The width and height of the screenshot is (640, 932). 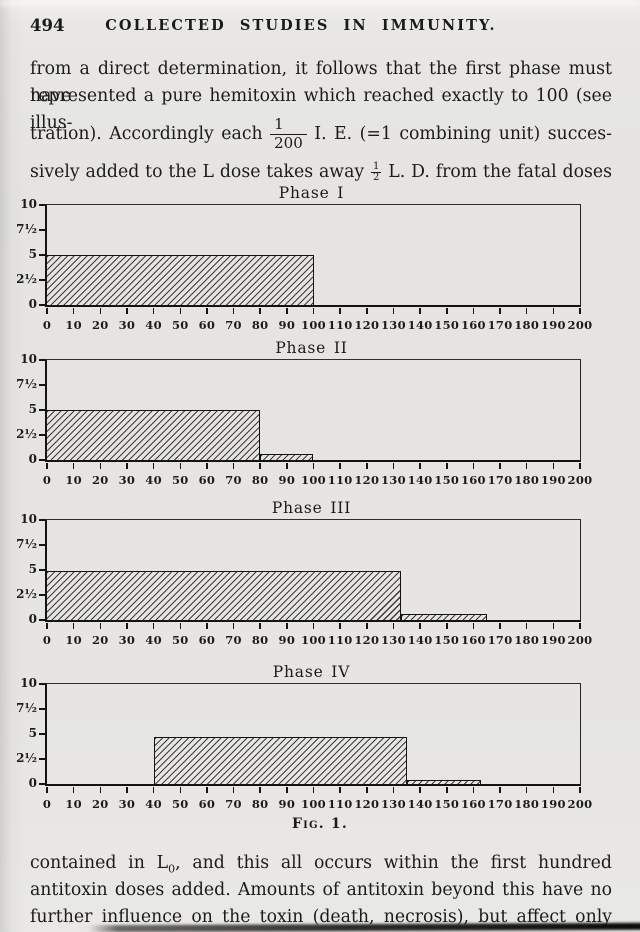 I want to click on x-axis-tick-label: 170, so click(x=500, y=480).